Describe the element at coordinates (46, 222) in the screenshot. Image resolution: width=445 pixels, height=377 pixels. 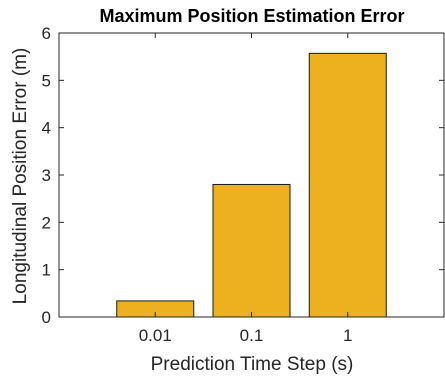
I see `y-tick-label-2: 2` at that location.